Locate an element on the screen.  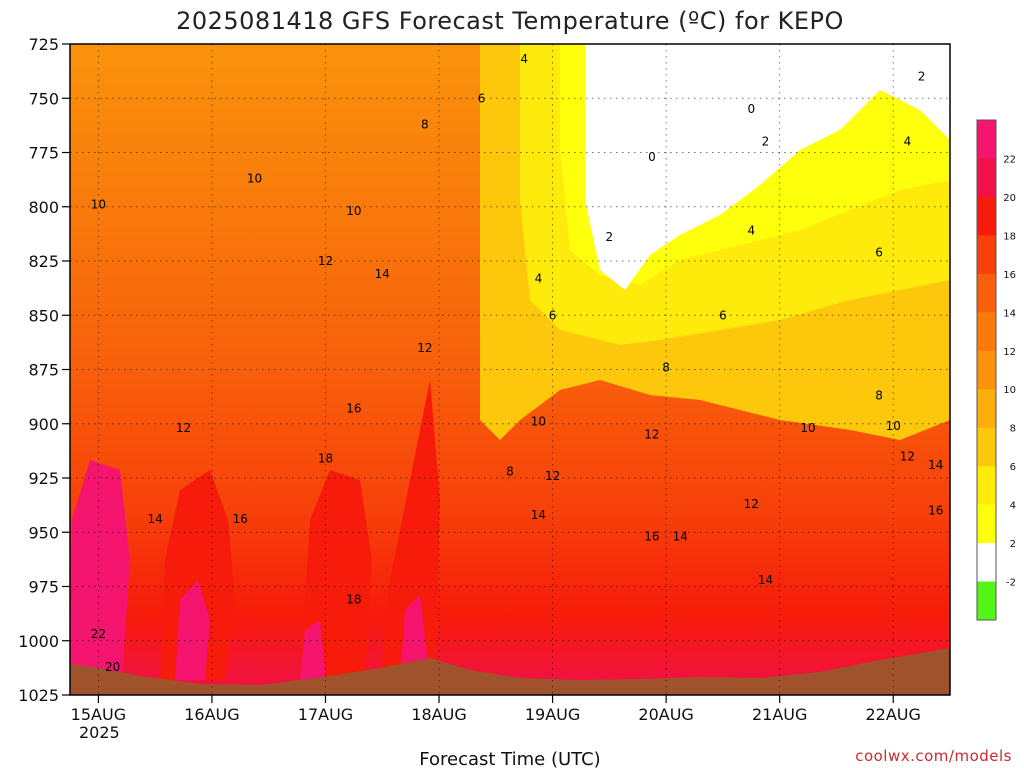
x-tick-label: 16AUG is located at coordinates (211, 714).